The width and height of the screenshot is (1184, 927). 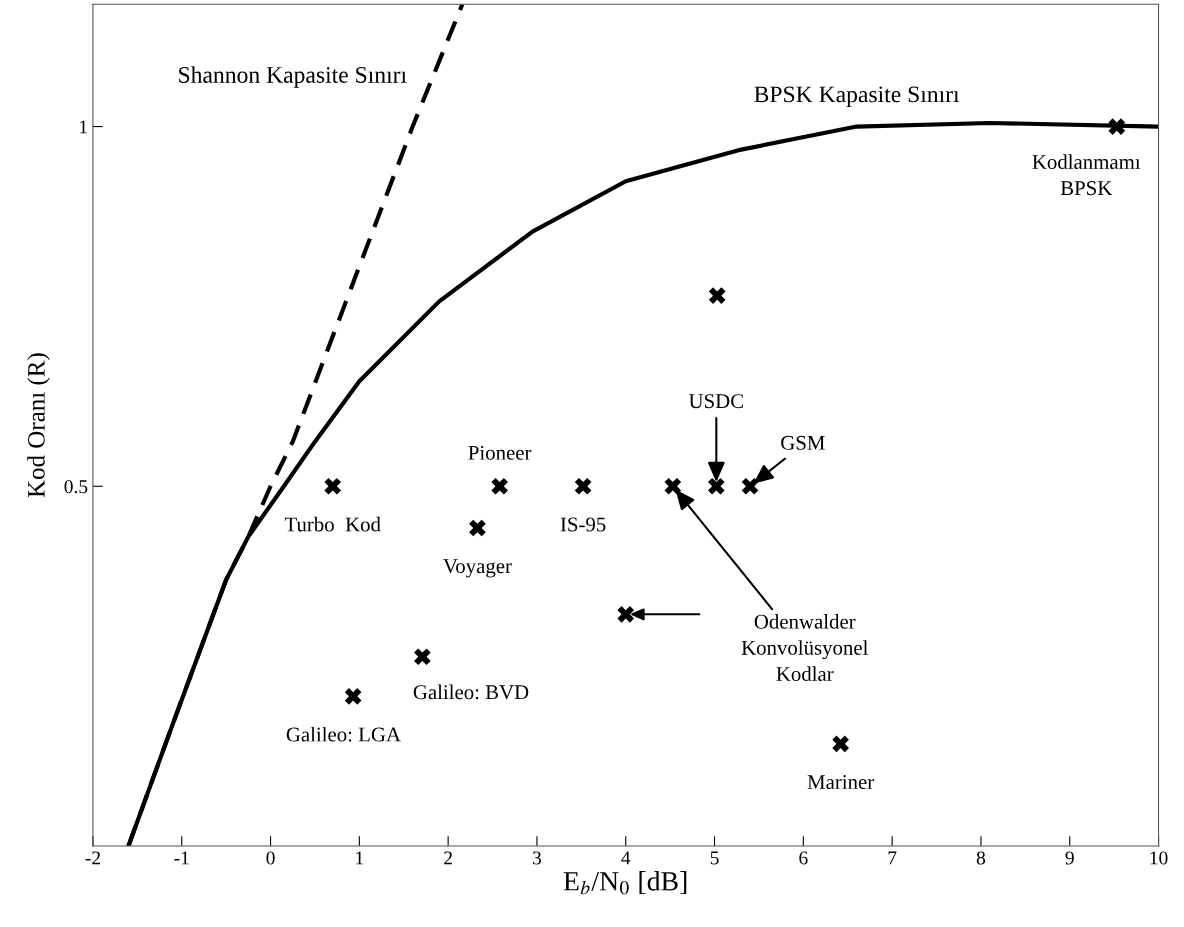 I want to click on annotation: IS-95, so click(x=583, y=524).